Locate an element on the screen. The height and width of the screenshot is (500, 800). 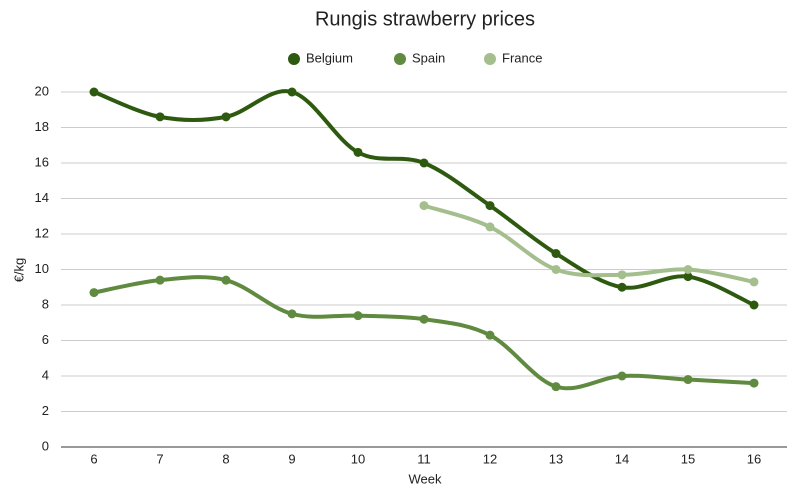
x-tick-label: 8 is located at coordinates (225, 458).